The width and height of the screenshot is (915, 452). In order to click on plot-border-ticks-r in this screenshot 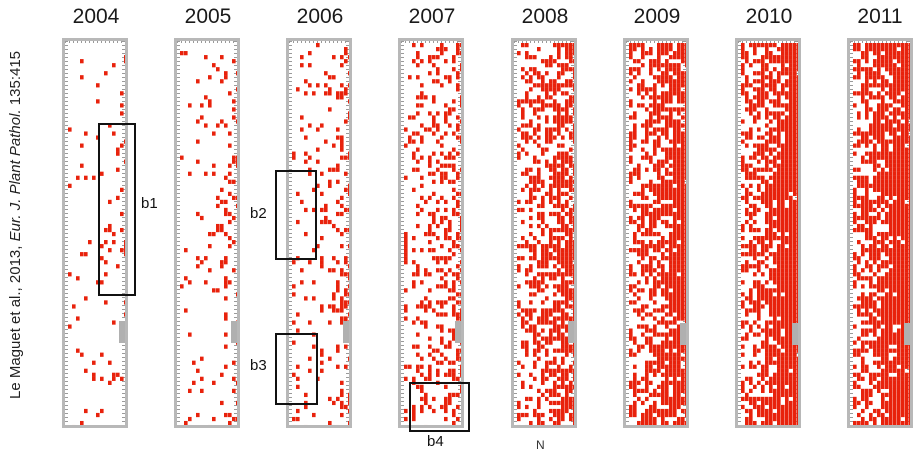, I will do `click(235, 233)`.